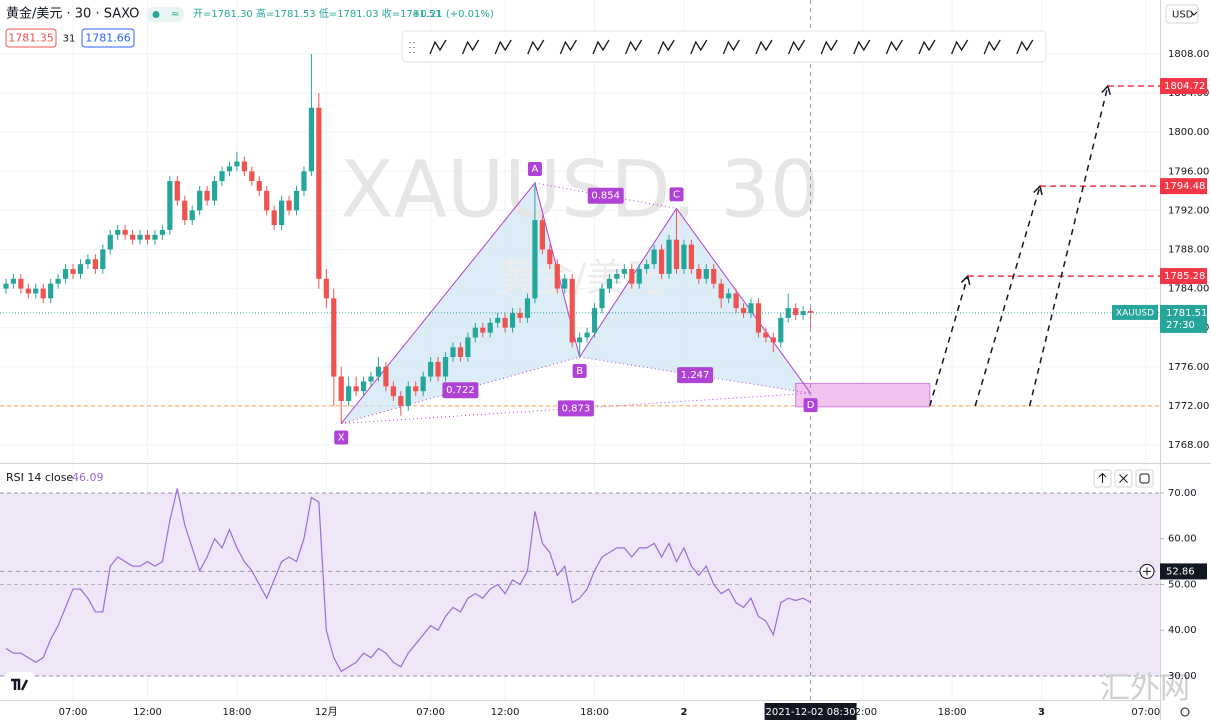  What do you see at coordinates (1145, 688) in the screenshot?
I see `site-mark: 汇外网` at bounding box center [1145, 688].